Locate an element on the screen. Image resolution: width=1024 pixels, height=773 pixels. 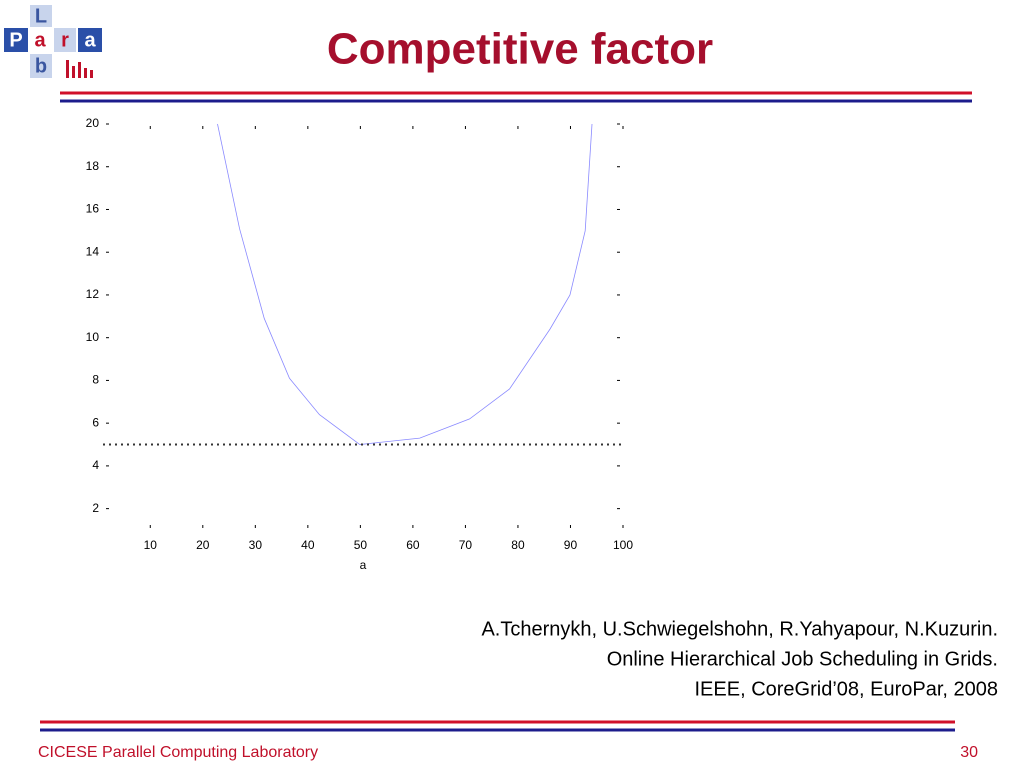
logo-letter: L is located at coordinates (41, 16).